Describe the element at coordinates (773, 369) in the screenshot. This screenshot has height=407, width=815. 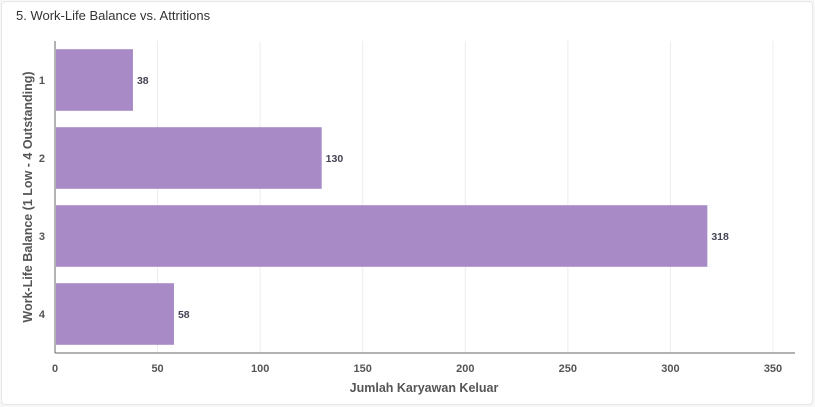
I see `x-tick-label: 350` at that location.